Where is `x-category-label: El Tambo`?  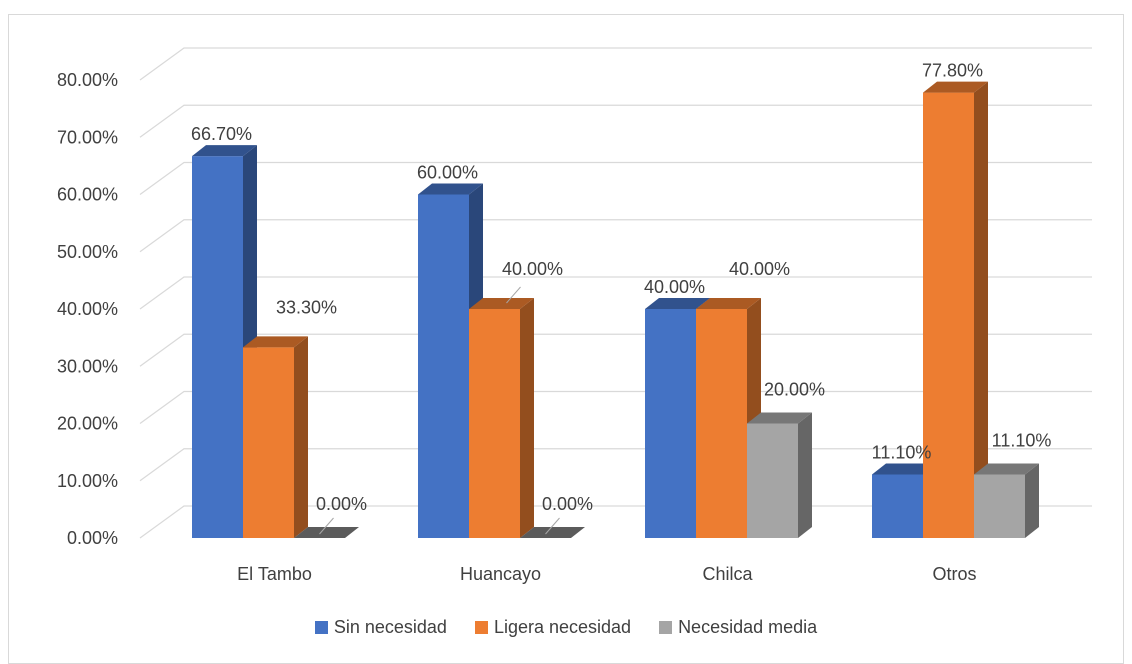 x-category-label: El Tambo is located at coordinates (274, 574).